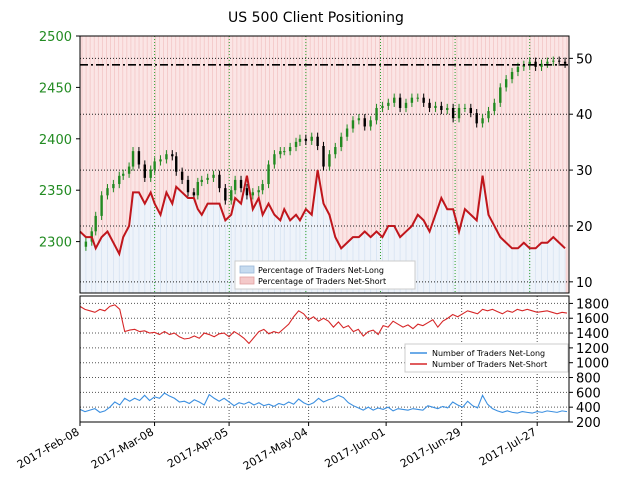 Image resolution: width=634 pixels, height=491 pixels. What do you see at coordinates (508, 446) in the screenshot?
I see `x-axis-tick-label: 2017-Jul-27` at bounding box center [508, 446].